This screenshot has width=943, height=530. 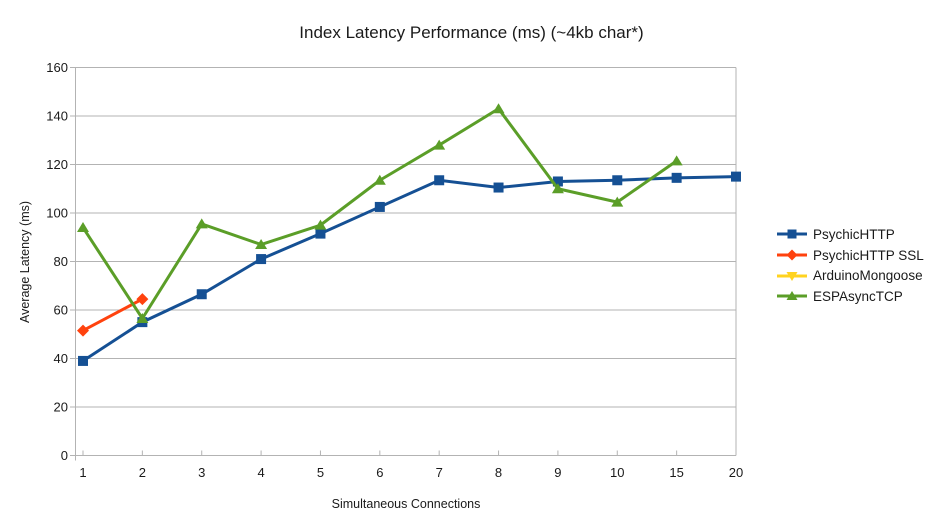 I want to click on x-tick-label: 1, so click(x=82, y=472).